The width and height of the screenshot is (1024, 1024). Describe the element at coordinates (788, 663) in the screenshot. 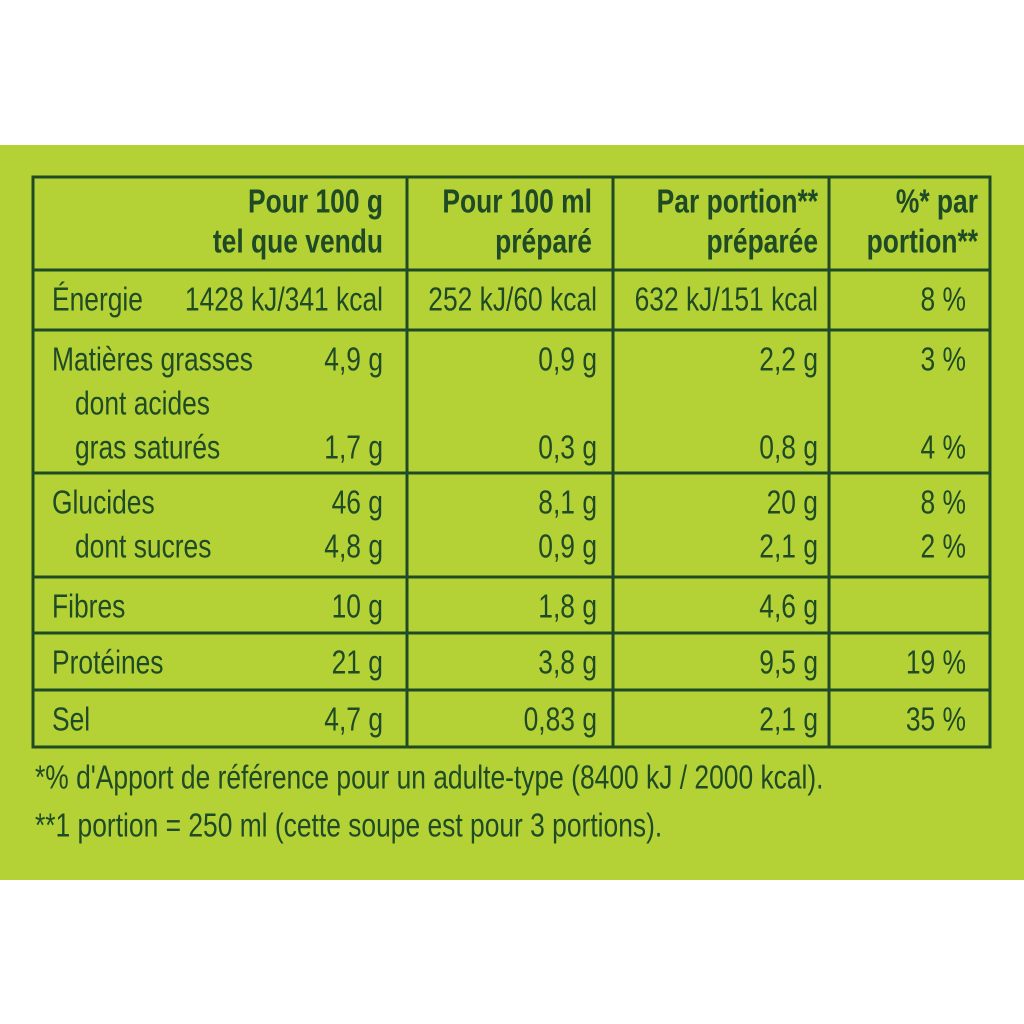

I see `cell-value: 9,5 g` at that location.